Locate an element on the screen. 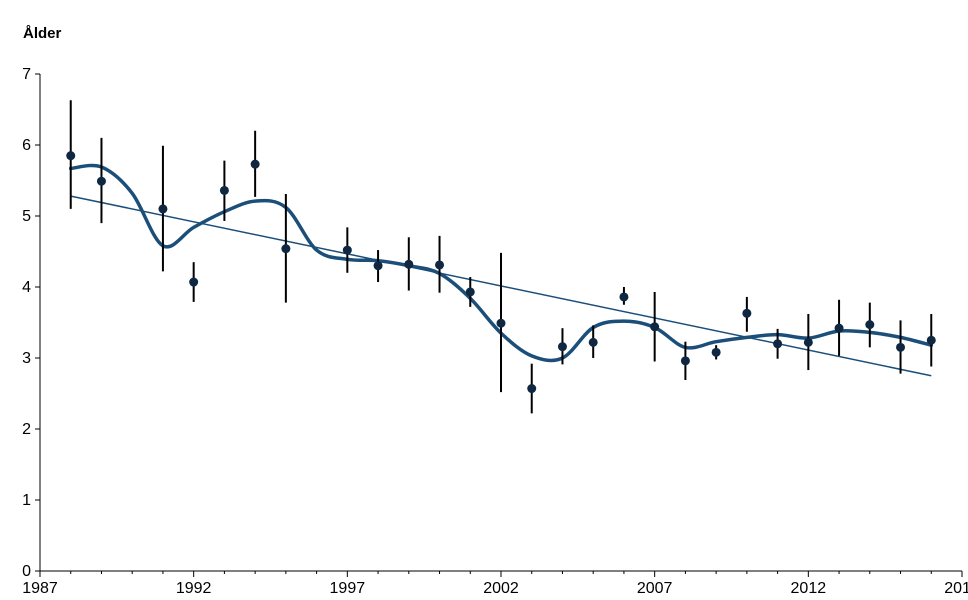 The height and width of the screenshot is (600, 968). y-tick-label: 7 is located at coordinates (26, 74).